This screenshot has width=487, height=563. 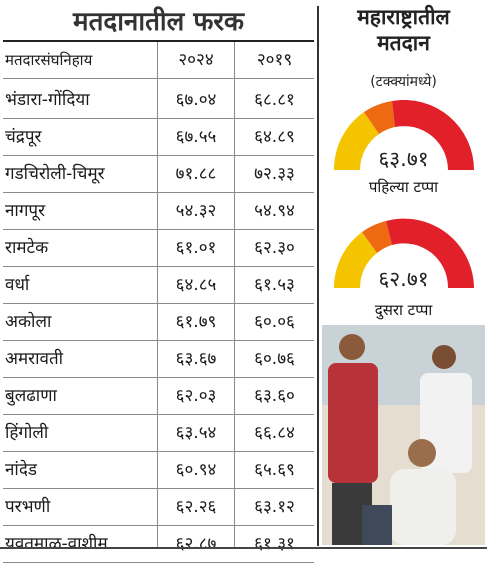 What do you see at coordinates (196, 60) in the screenshot?
I see `header-2024: २०२४` at bounding box center [196, 60].